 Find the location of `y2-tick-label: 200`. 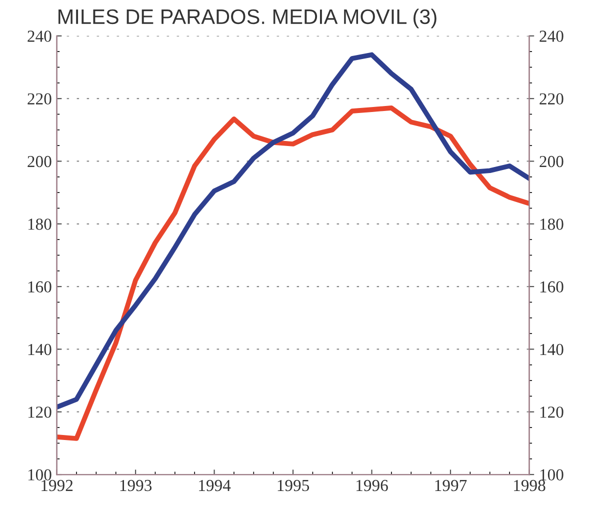

y2-tick-label: 200 is located at coordinates (552, 162).